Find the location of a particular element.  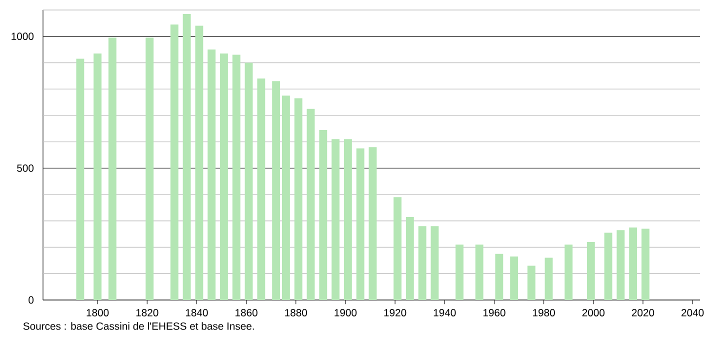

y-tick-label: 500 is located at coordinates (25, 168).